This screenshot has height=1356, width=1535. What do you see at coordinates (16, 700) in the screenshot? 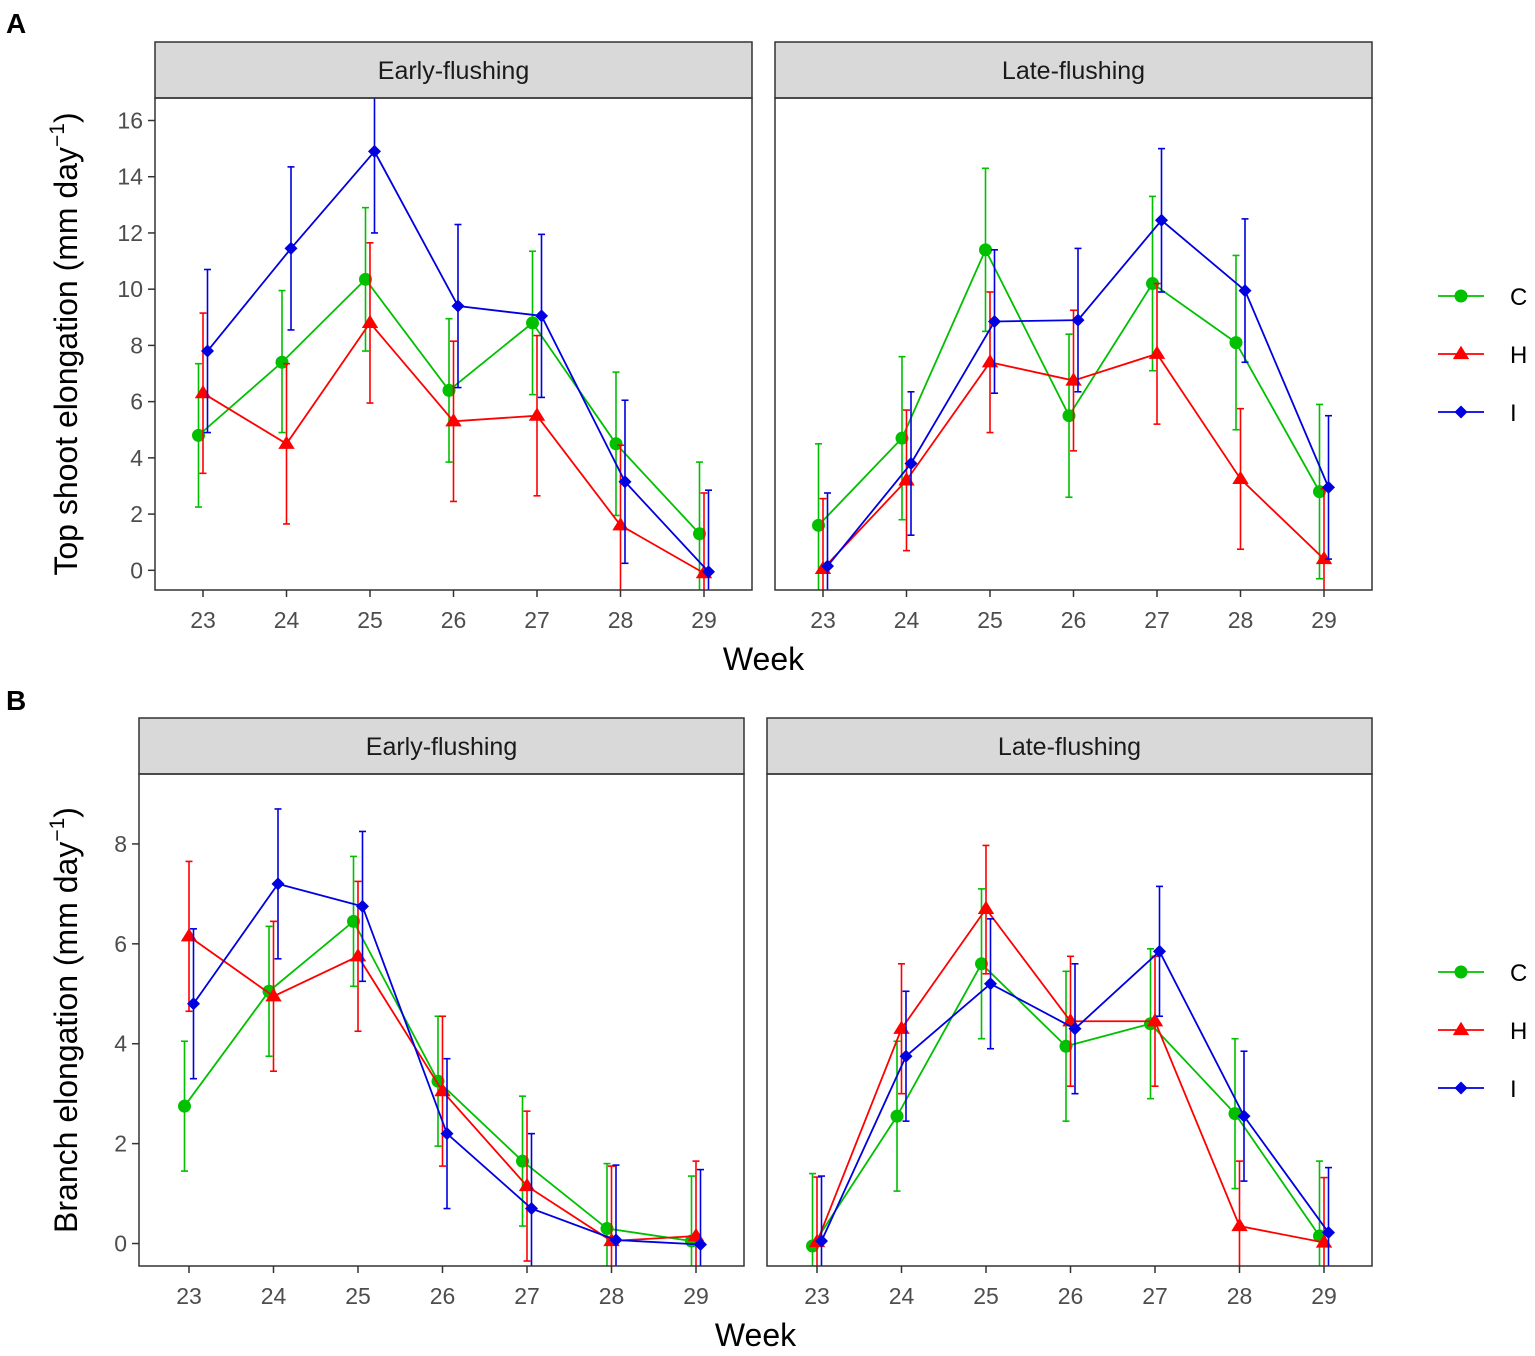
I see `panel-label: B` at bounding box center [16, 700].